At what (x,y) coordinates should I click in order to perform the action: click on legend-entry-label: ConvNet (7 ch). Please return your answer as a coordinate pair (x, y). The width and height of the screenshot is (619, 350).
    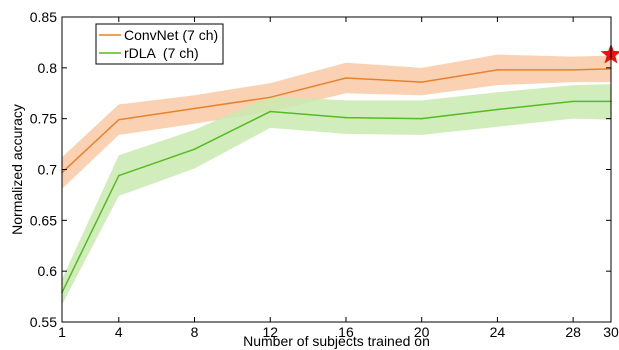
    Looking at the image, I should click on (171, 35).